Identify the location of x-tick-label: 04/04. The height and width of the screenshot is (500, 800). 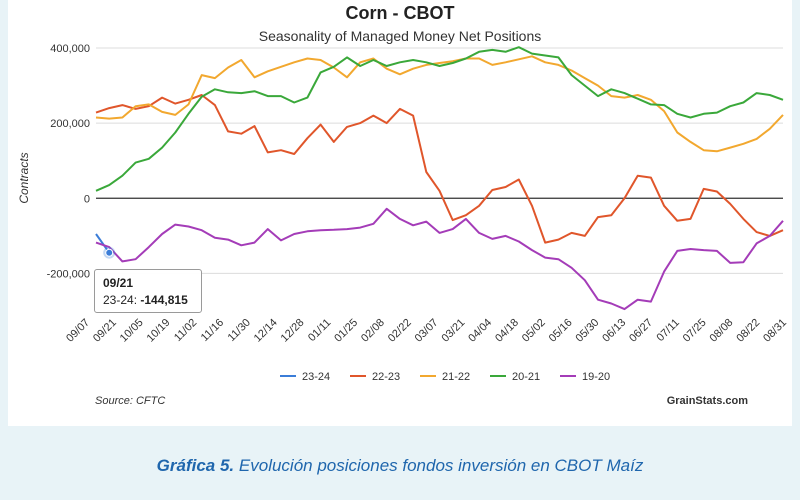
(480, 331).